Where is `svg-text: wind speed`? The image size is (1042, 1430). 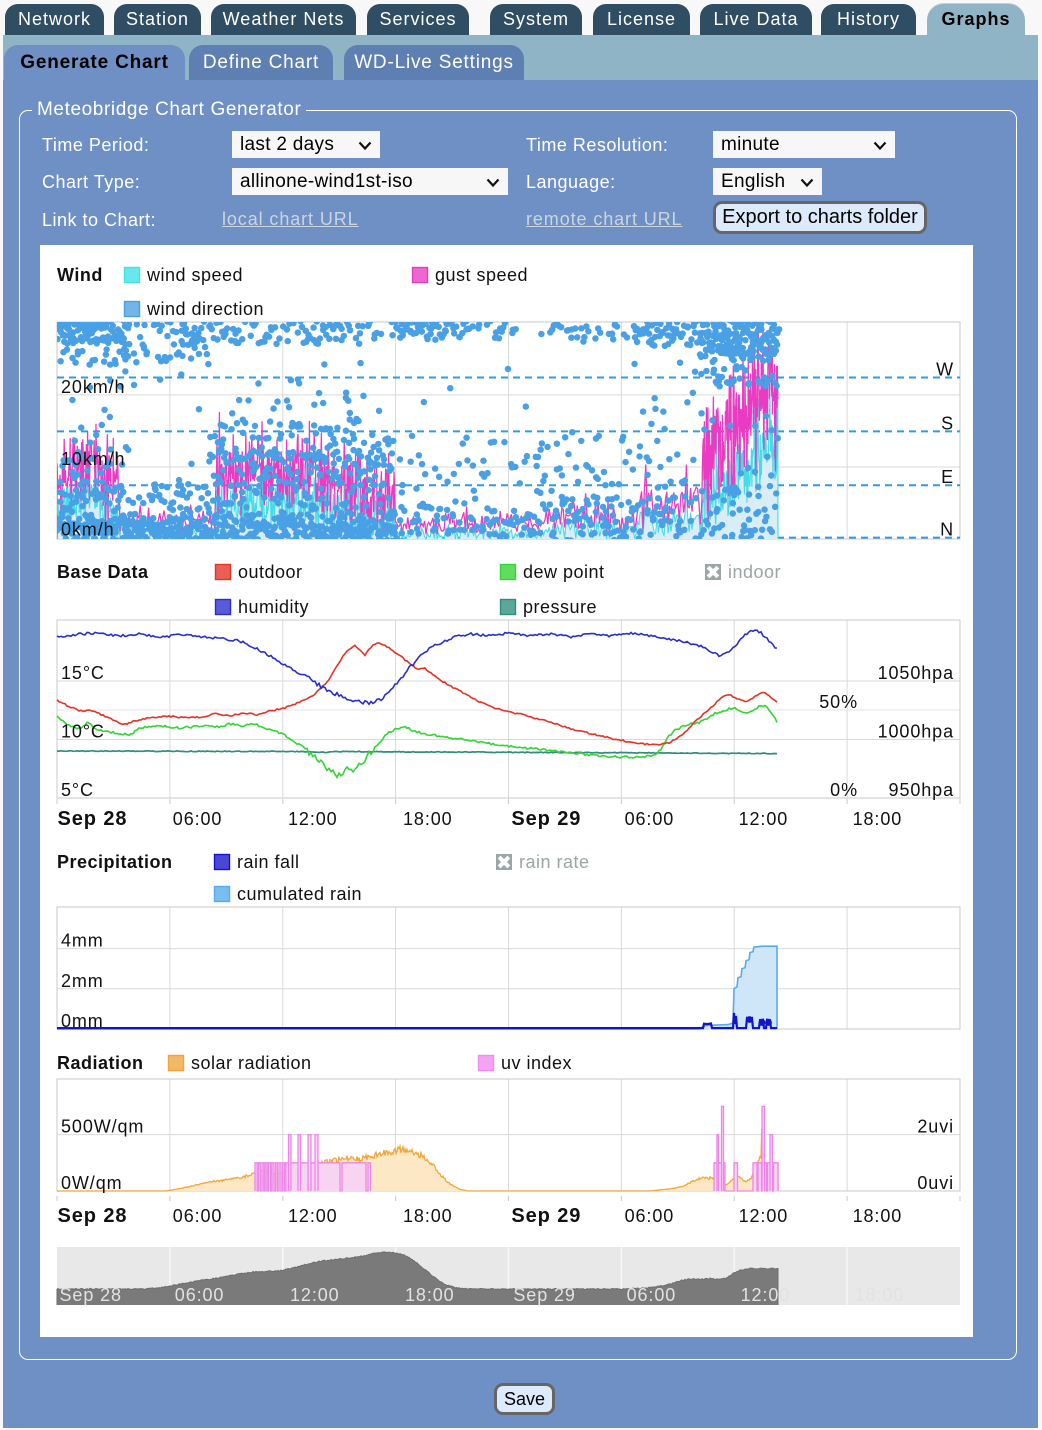
svg-text: wind speed is located at coordinates (194, 275).